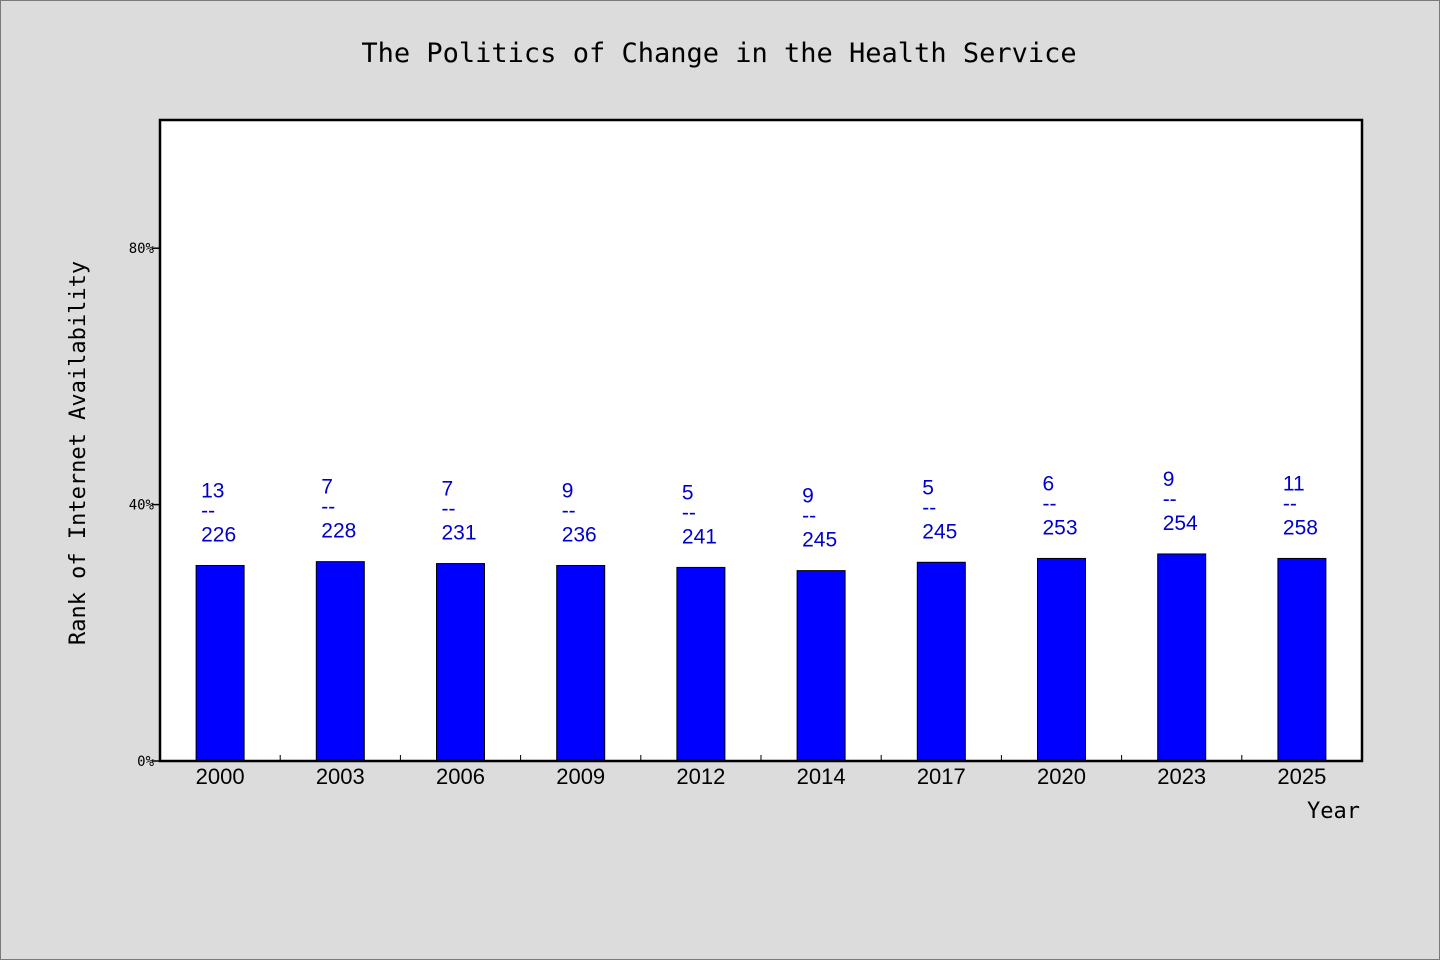 The height and width of the screenshot is (960, 1440). What do you see at coordinates (220, 663) in the screenshot?
I see `bar-2000` at bounding box center [220, 663].